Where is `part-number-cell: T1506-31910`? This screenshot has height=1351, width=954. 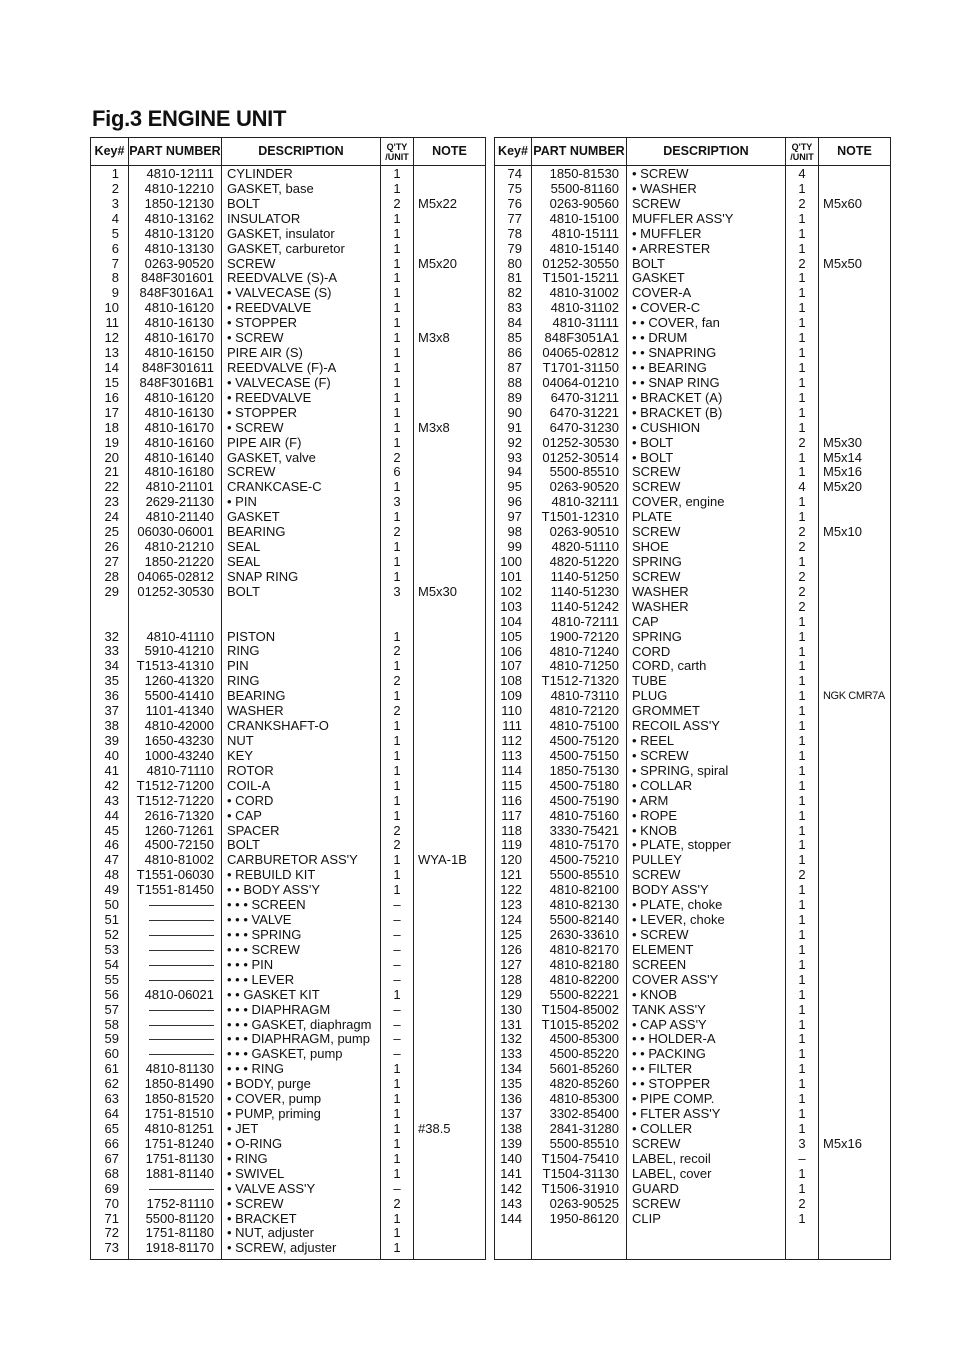
part-number-cell: T1506-31910 is located at coordinates (579, 1189).